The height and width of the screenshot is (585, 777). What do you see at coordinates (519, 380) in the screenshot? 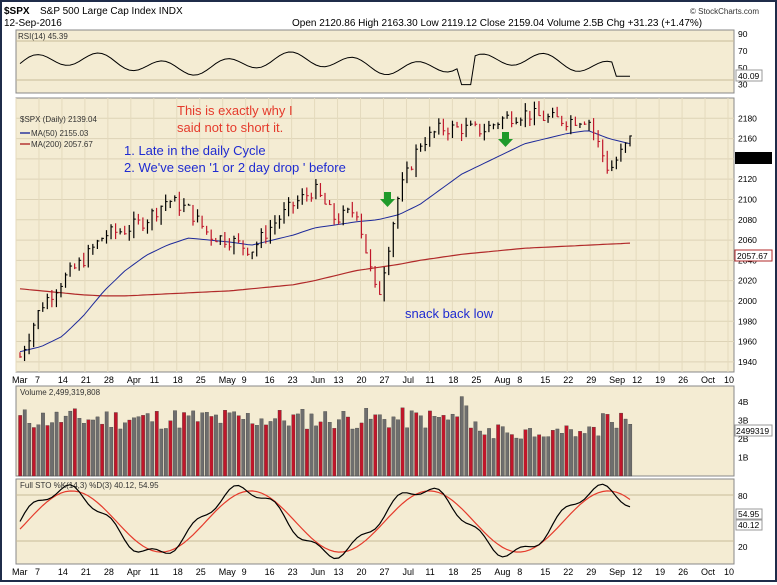
I see `time-label: 8` at bounding box center [519, 380].